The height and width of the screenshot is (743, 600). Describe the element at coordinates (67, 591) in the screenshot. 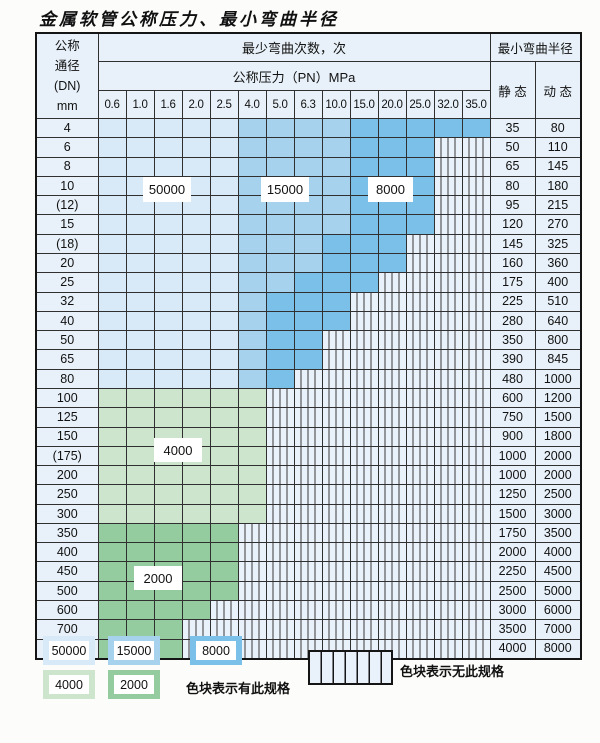

I see `dn-cell: 500` at that location.